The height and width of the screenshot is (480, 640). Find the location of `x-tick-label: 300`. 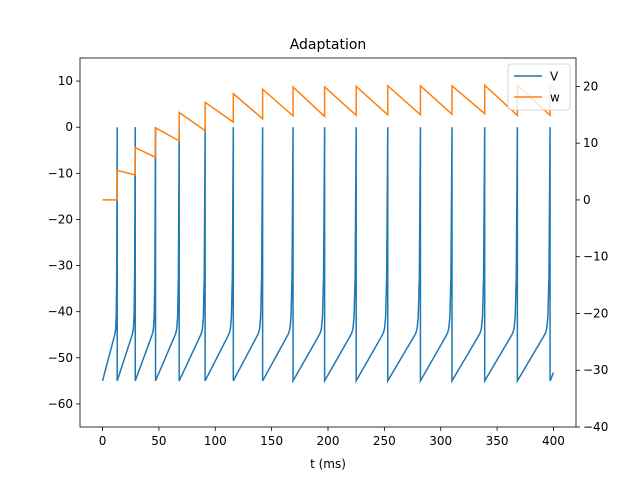

x-tick-label: 300 is located at coordinates (440, 441).